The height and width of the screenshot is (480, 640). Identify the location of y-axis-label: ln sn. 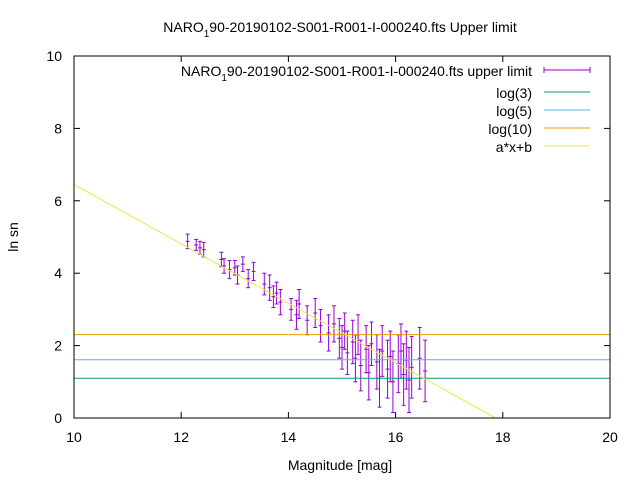
(13, 237).